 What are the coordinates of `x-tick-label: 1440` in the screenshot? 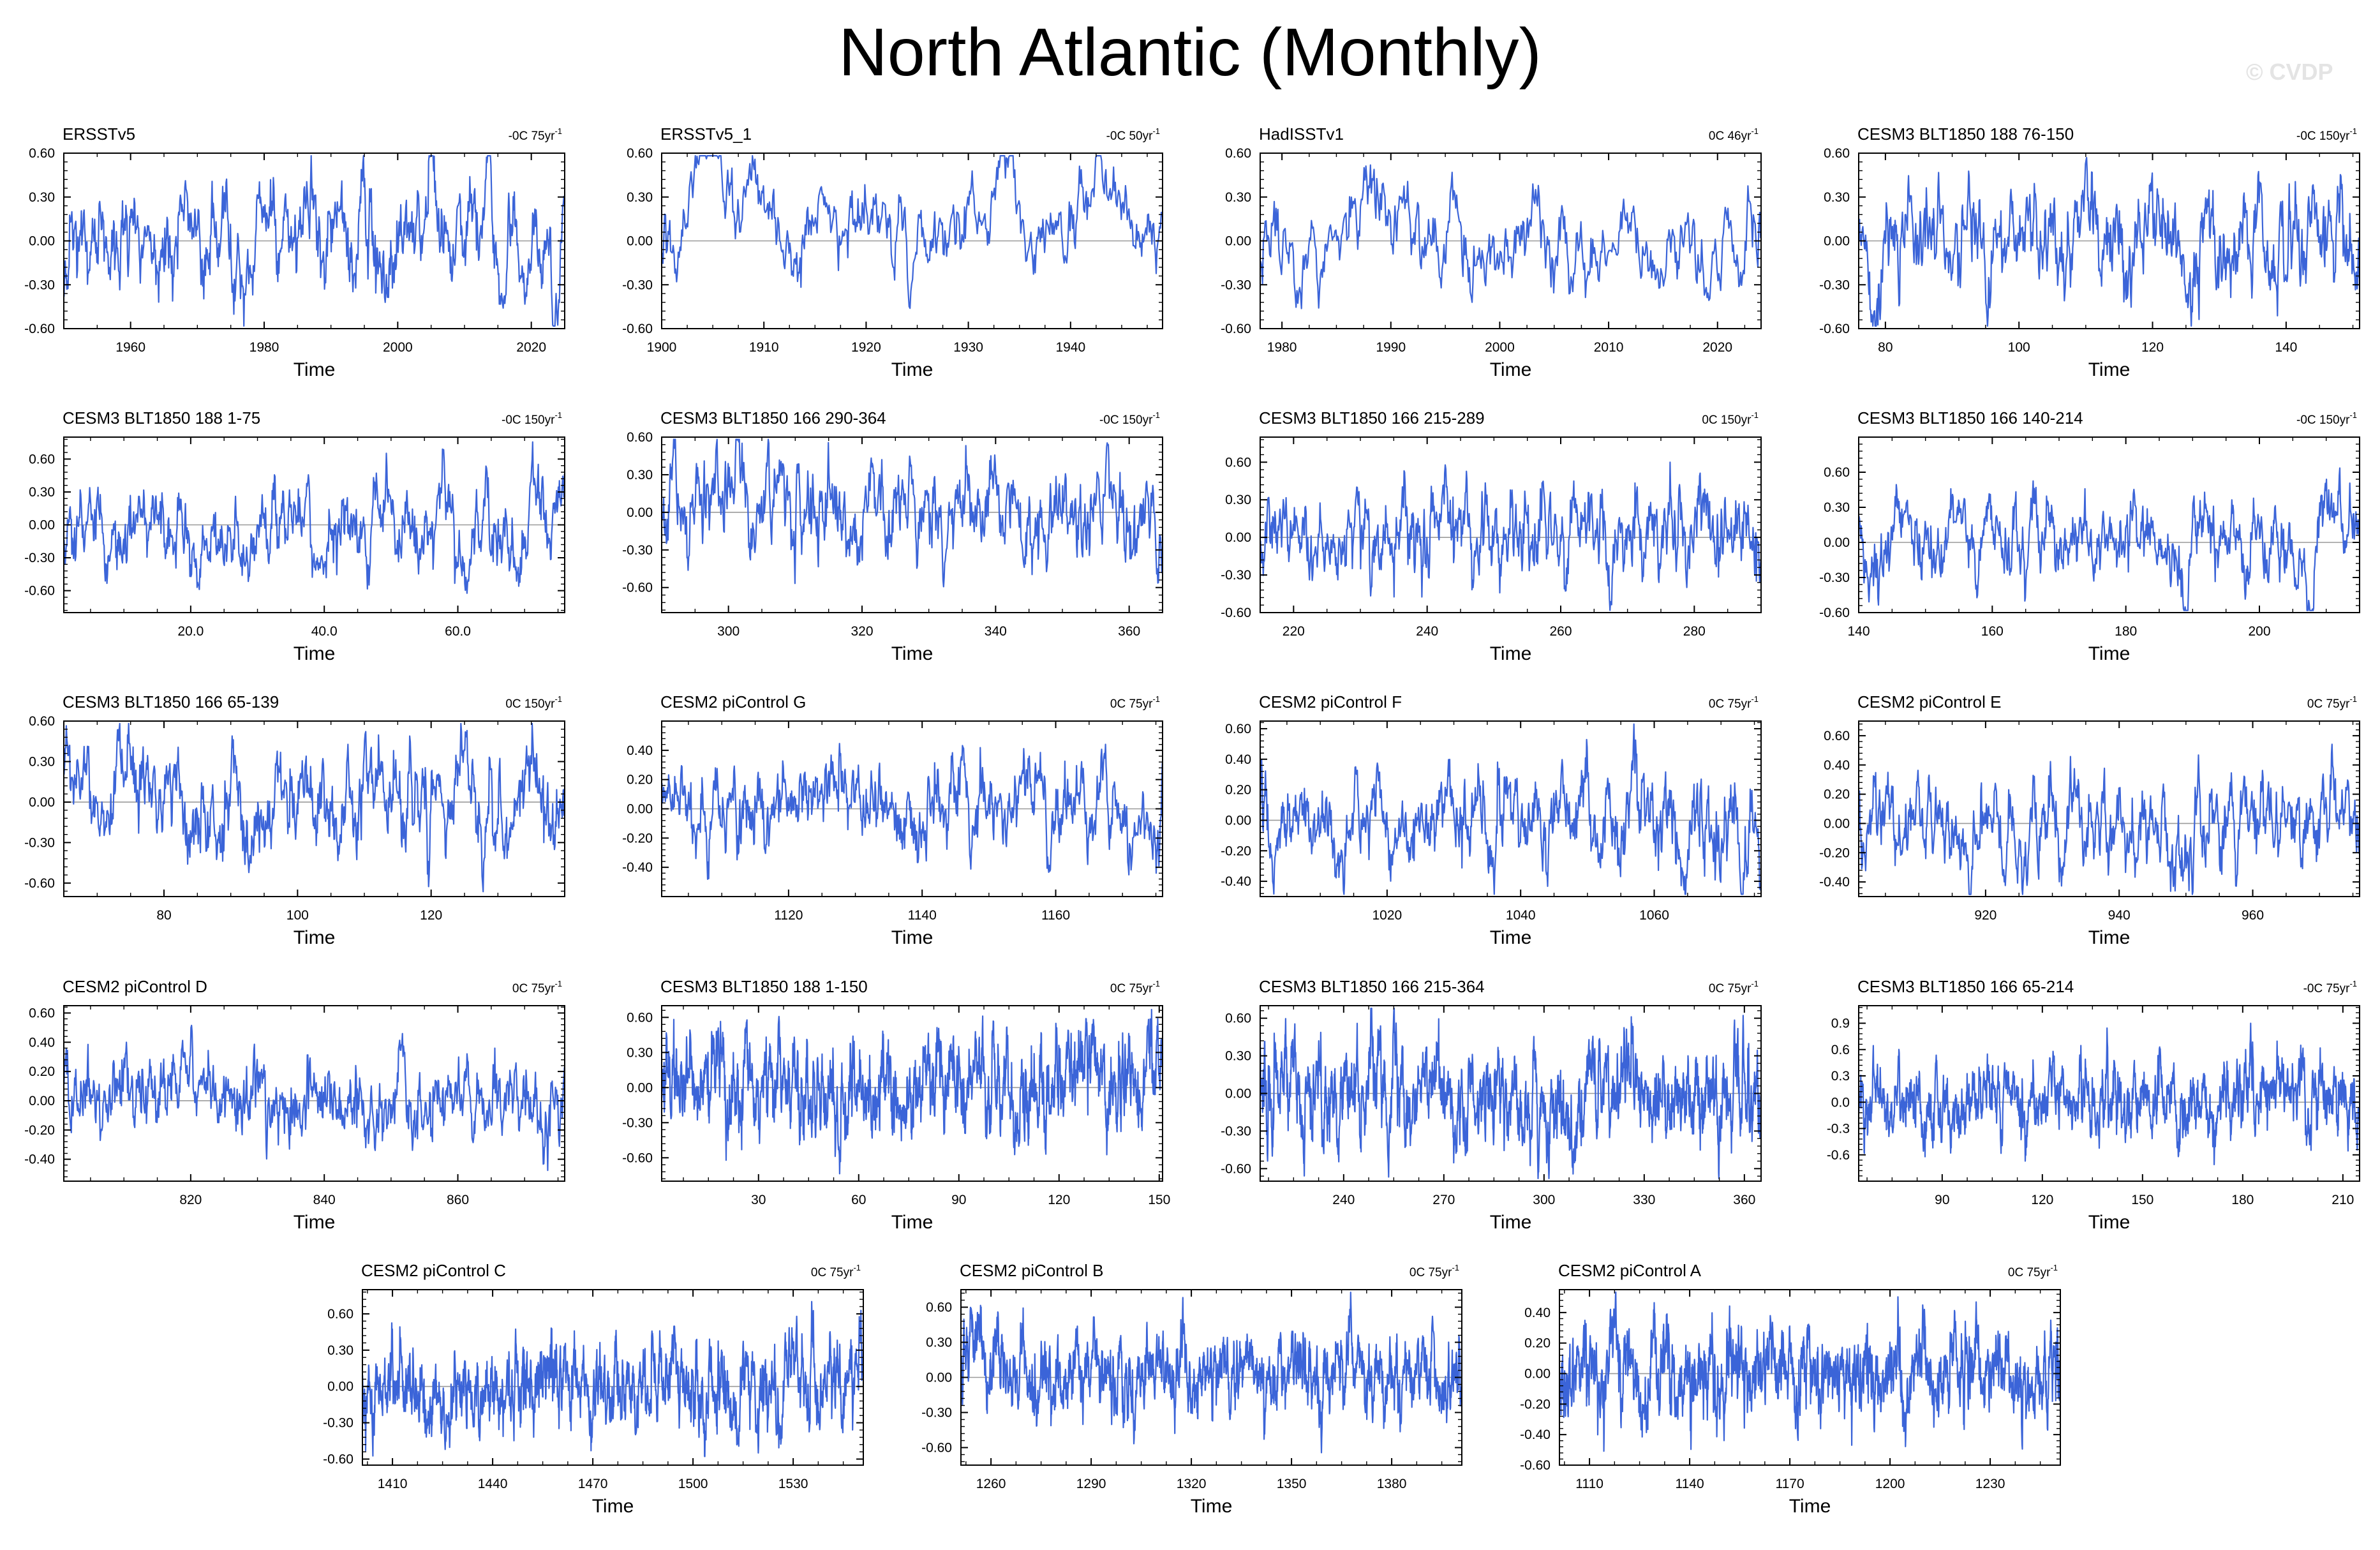 It's located at (493, 1484).